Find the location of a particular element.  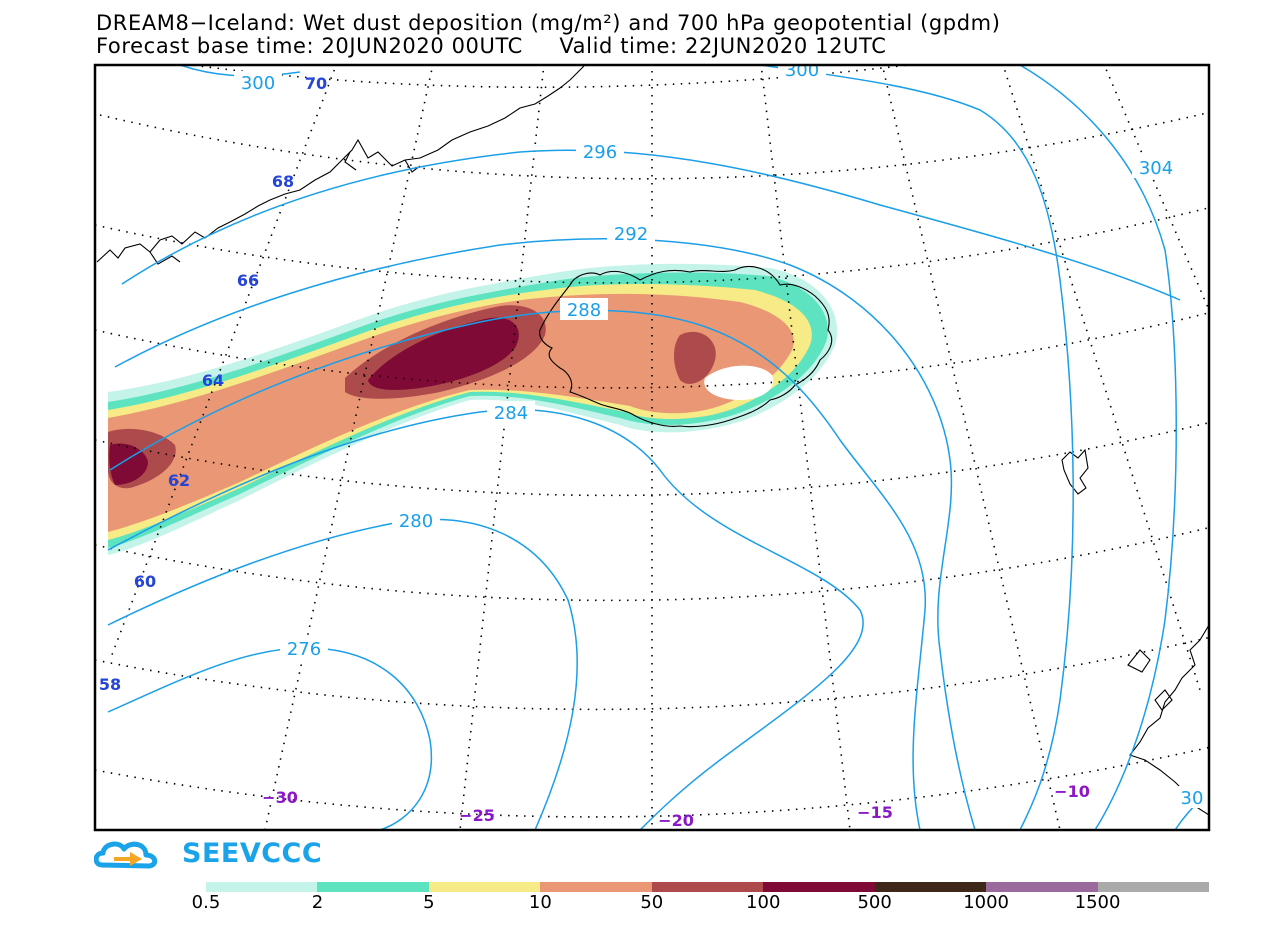

latitude-label: 64 is located at coordinates (213, 380).